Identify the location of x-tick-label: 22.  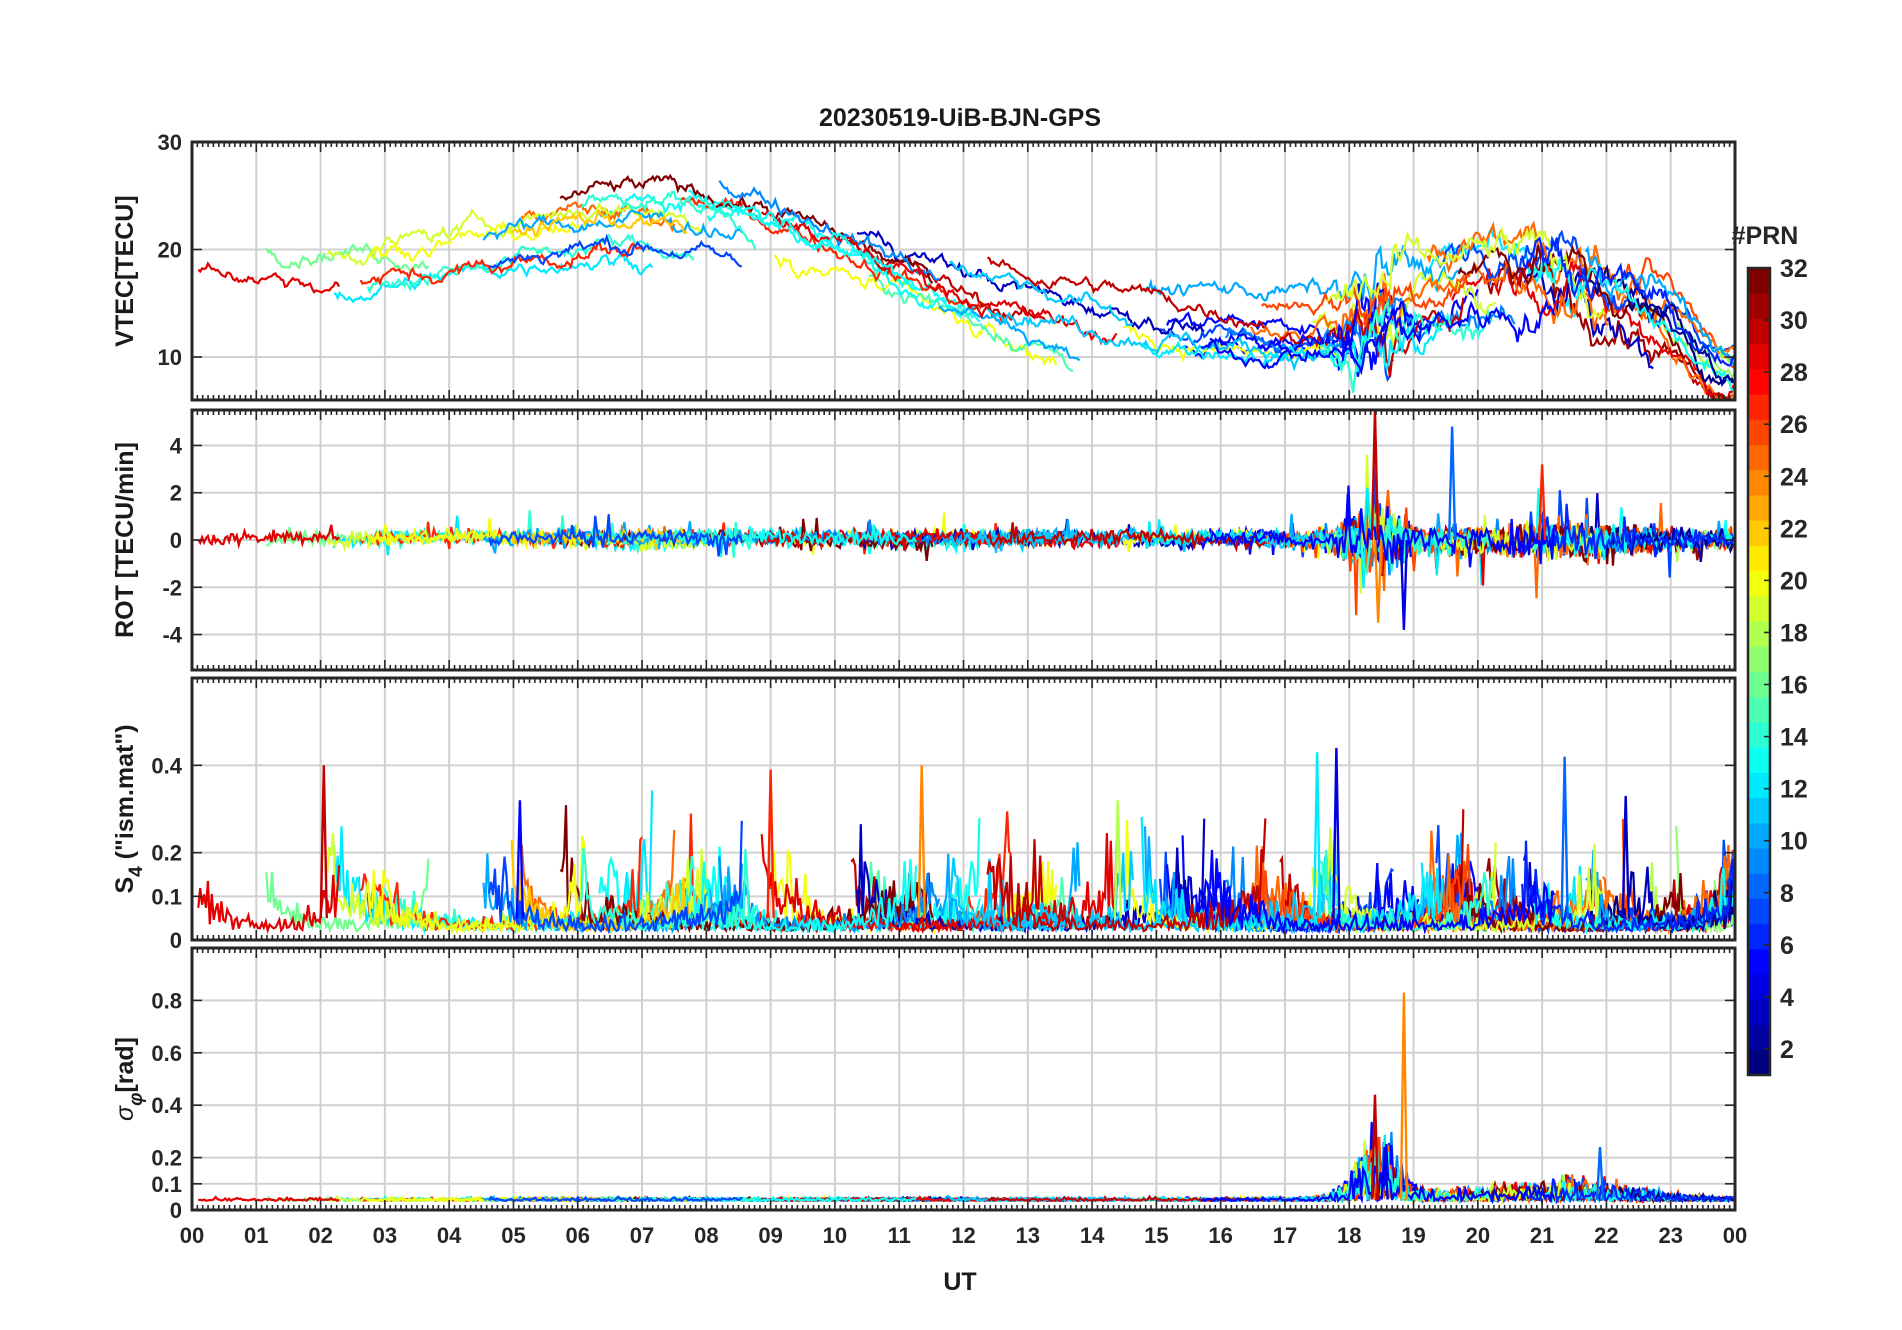
(1606, 1235).